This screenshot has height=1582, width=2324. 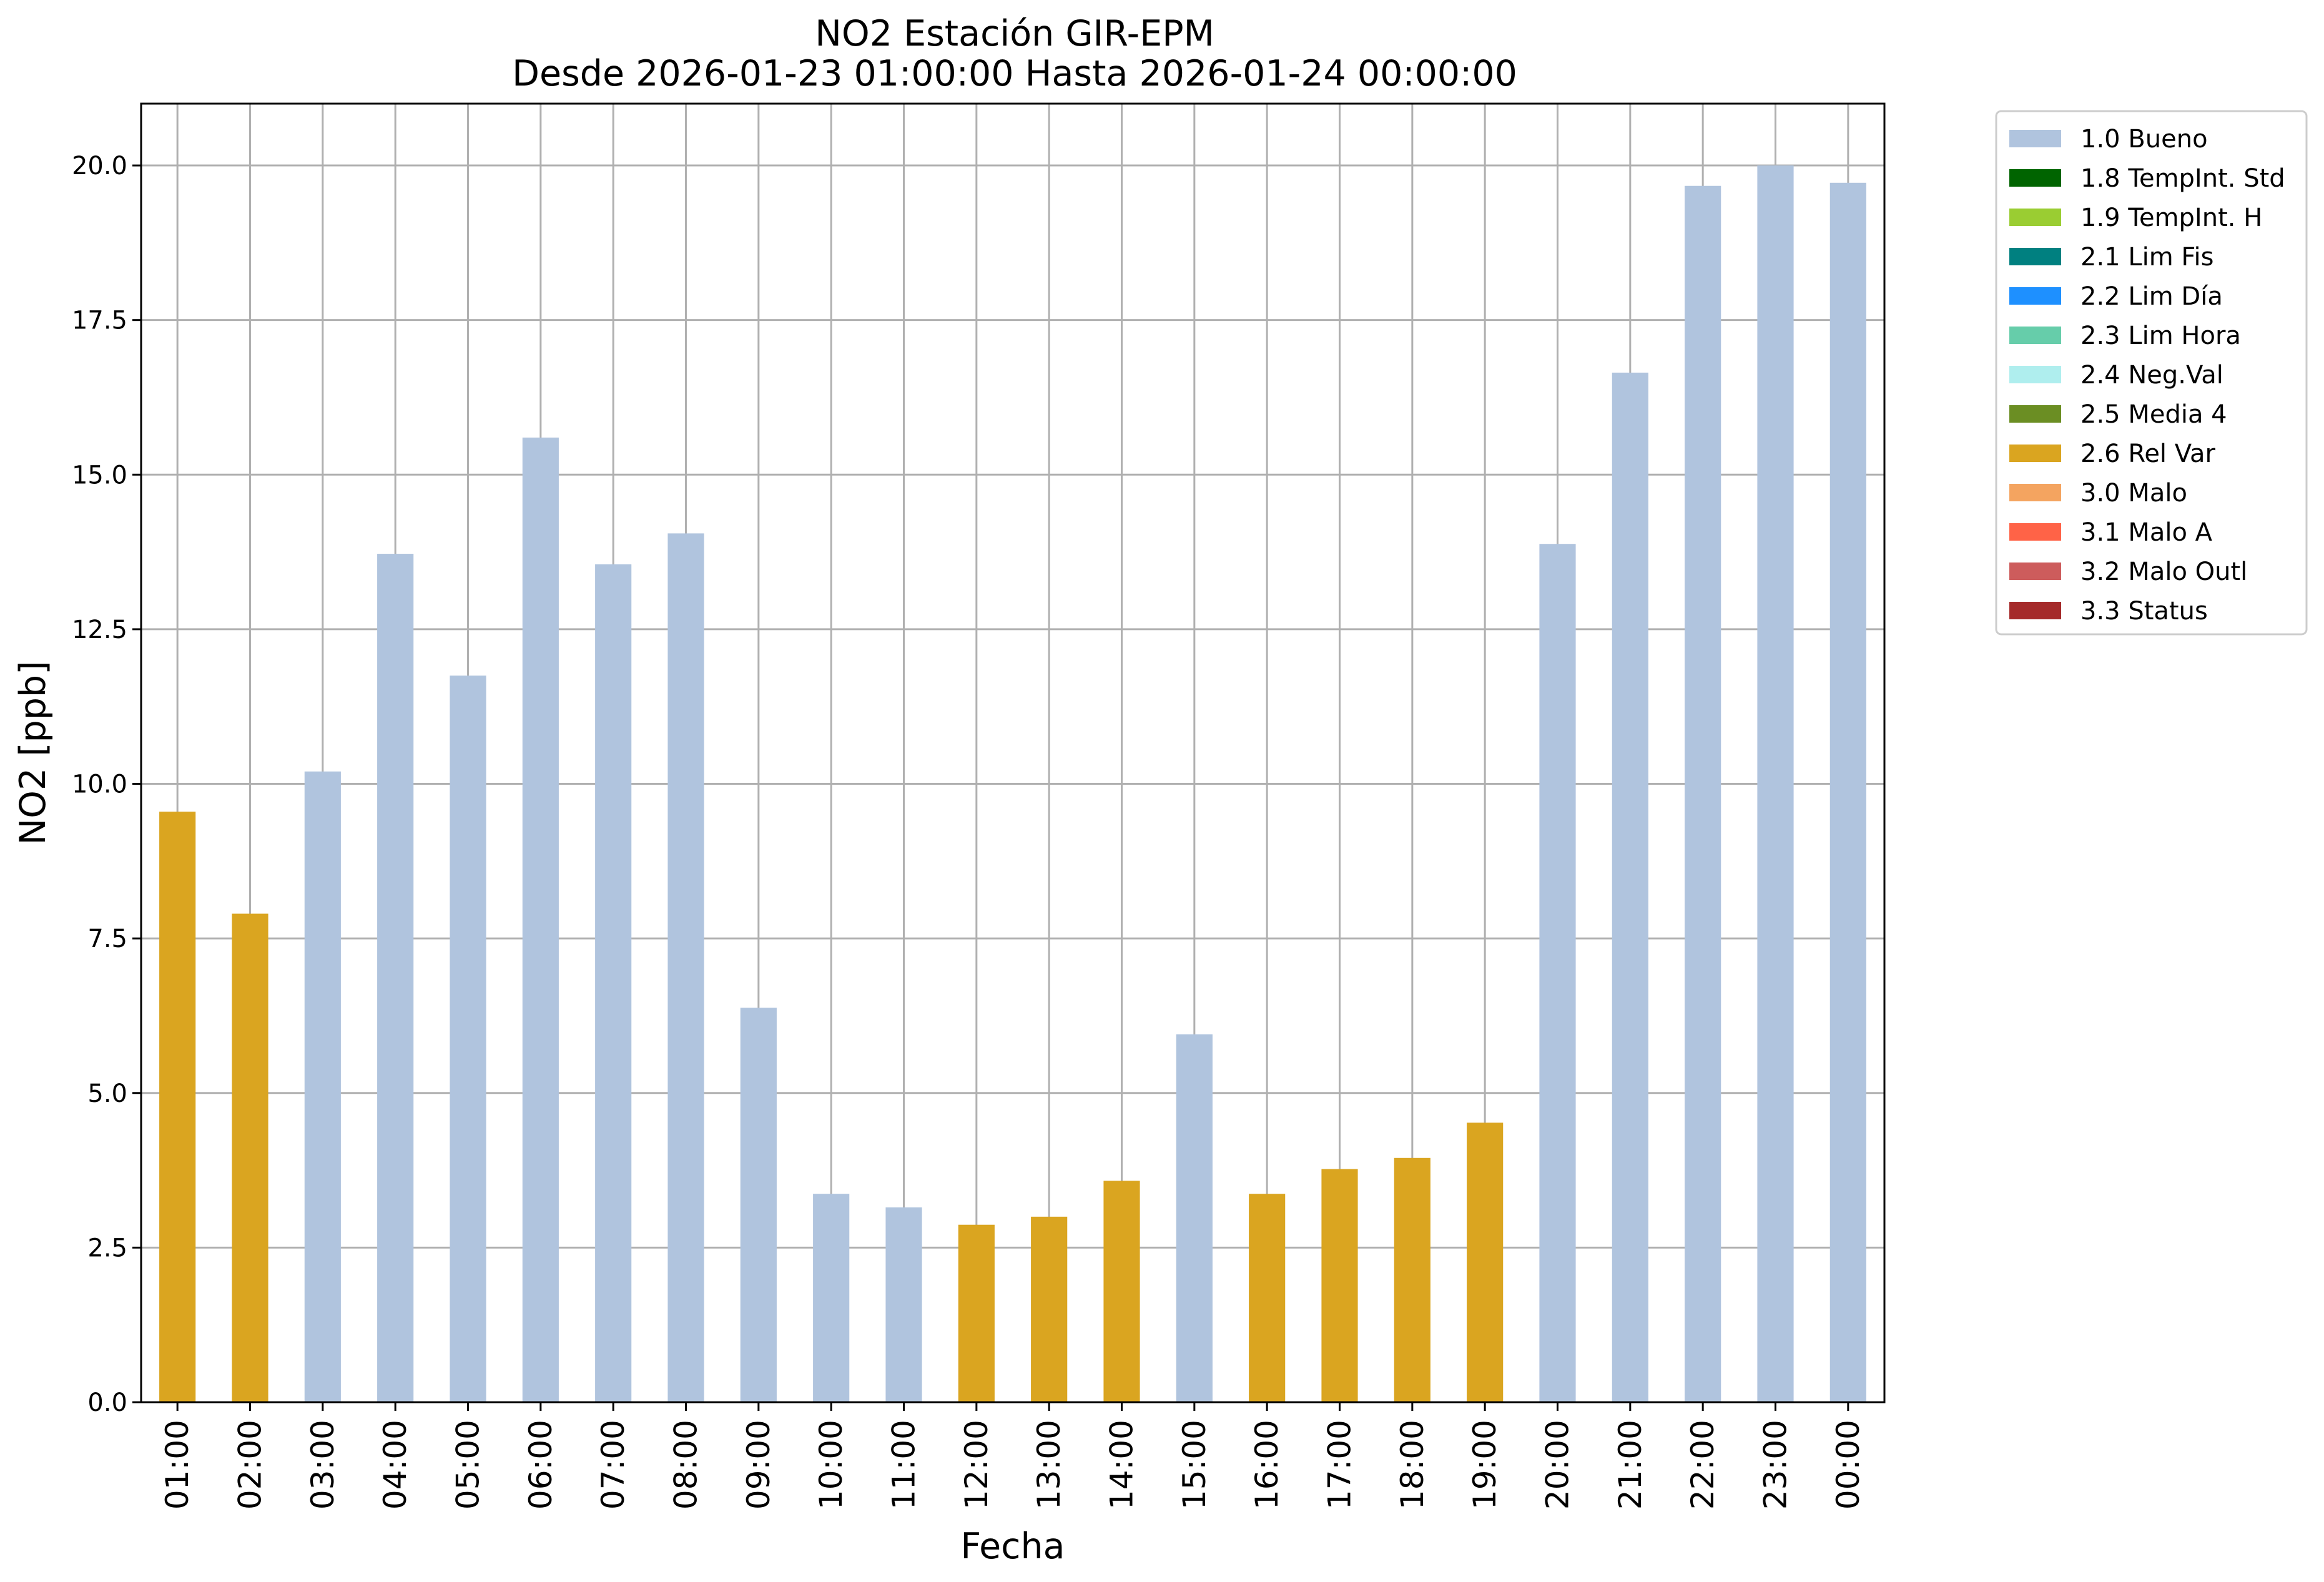 What do you see at coordinates (1194, 1465) in the screenshot?
I see `x-tick-label: 15:00` at bounding box center [1194, 1465].